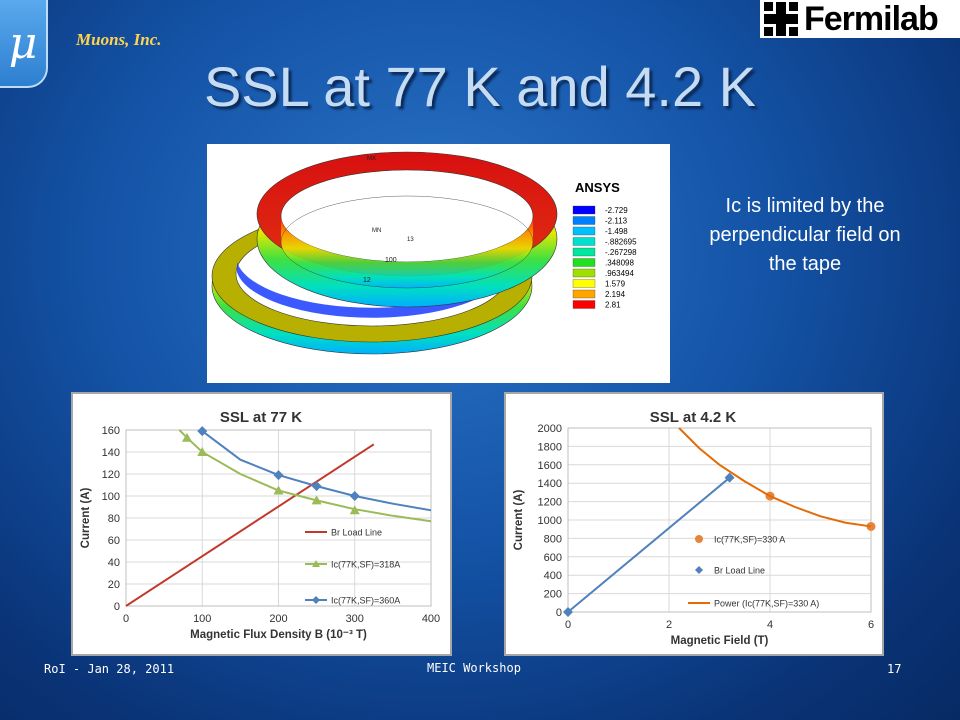 The height and width of the screenshot is (720, 960). I want to click on y-tick-label: 160, so click(111, 431).